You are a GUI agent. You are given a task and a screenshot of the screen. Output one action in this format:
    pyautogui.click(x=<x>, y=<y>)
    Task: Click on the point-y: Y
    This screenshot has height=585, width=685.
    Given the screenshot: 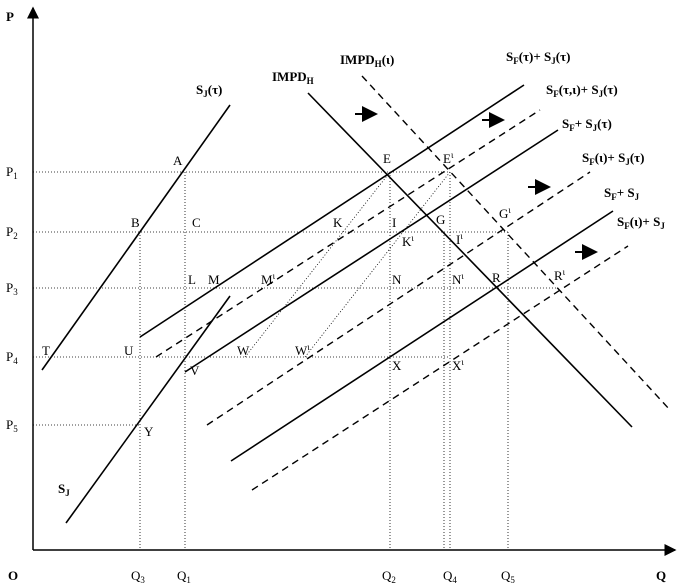 What is the action you would take?
    pyautogui.click(x=149, y=431)
    